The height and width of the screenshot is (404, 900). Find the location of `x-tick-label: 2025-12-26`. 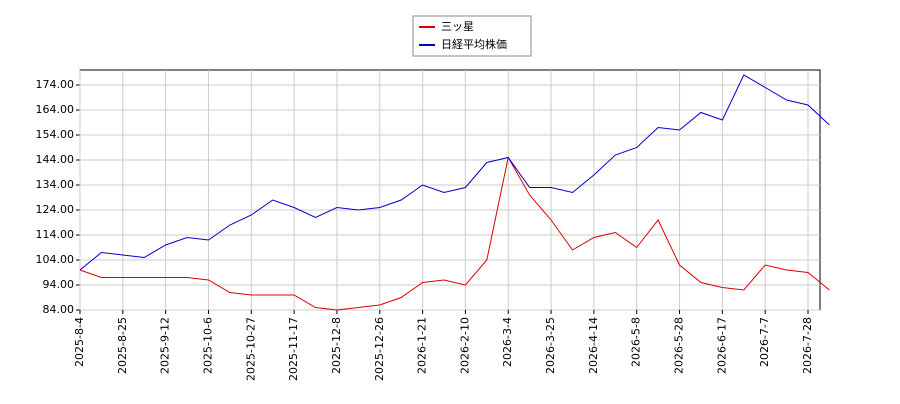

x-tick-label: 2025-12-26 is located at coordinates (379, 349).